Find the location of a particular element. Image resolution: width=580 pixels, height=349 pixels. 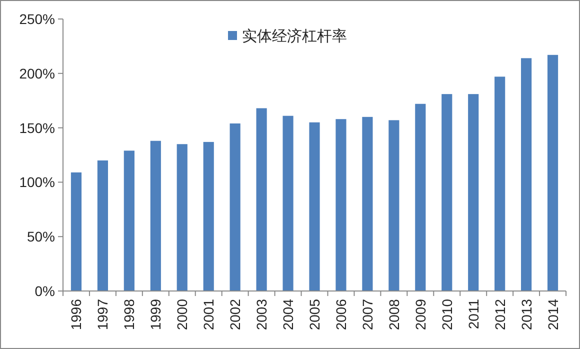

x-tick-label: 2000 is located at coordinates (182, 314).